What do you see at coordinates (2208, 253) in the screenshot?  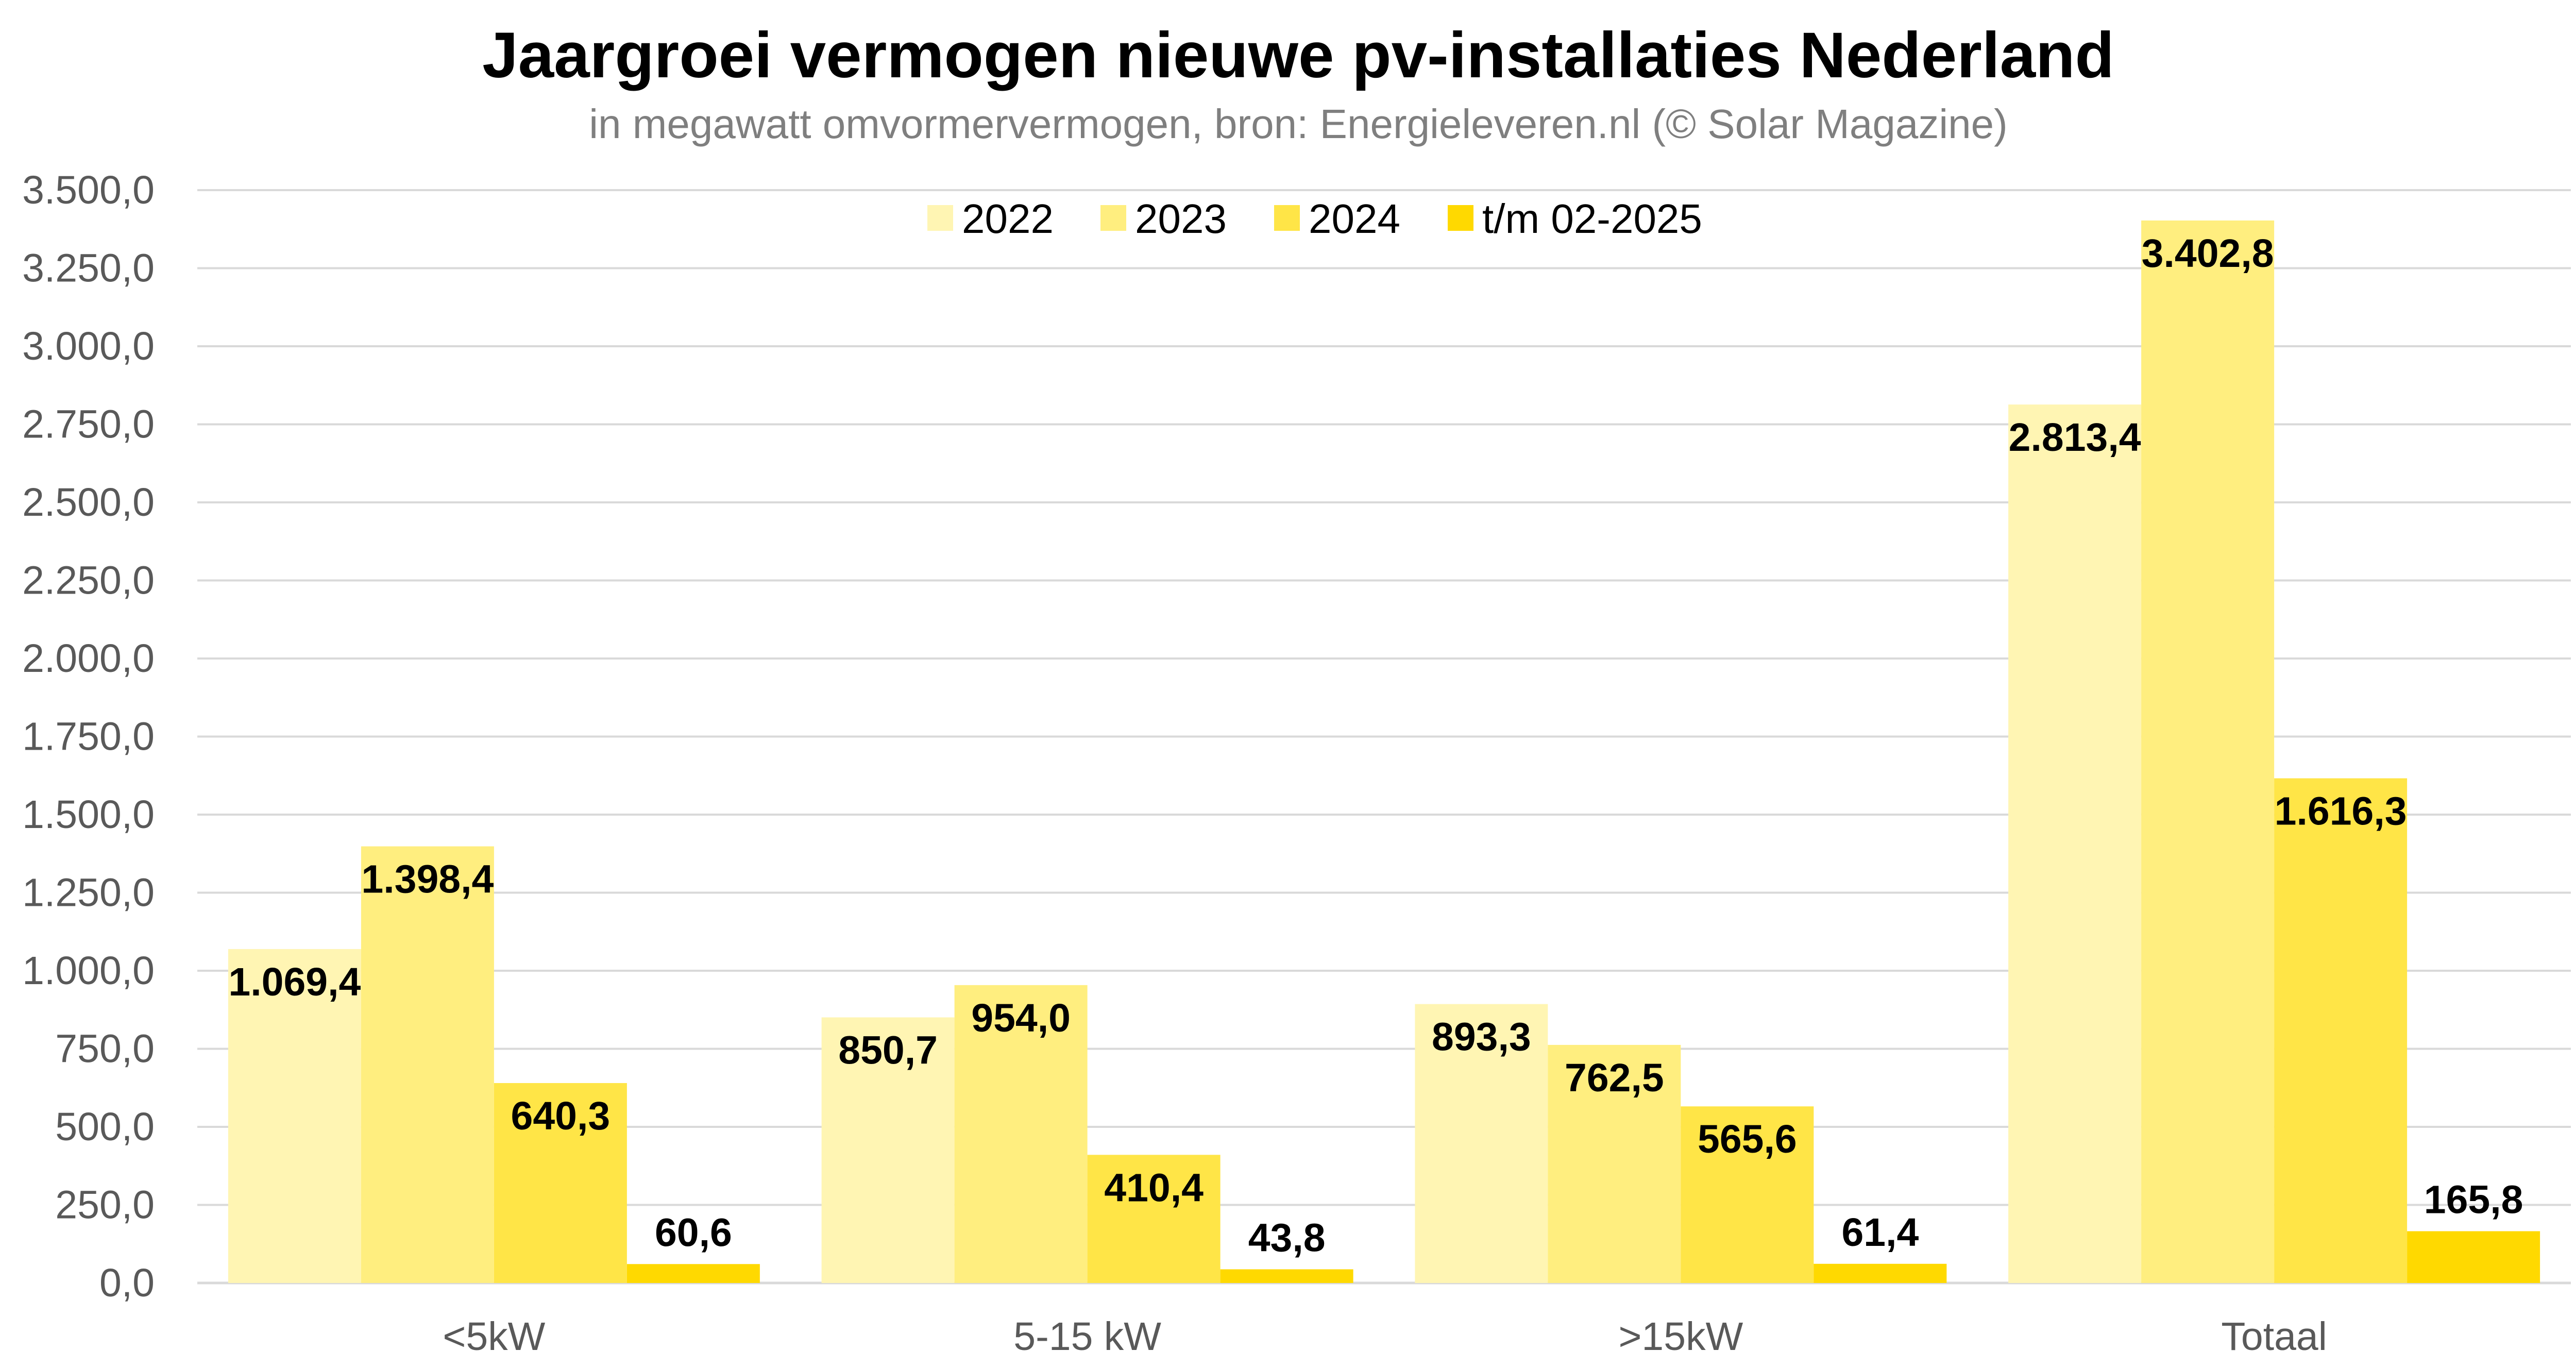 I see `data-label: 3.402,8` at bounding box center [2208, 253].